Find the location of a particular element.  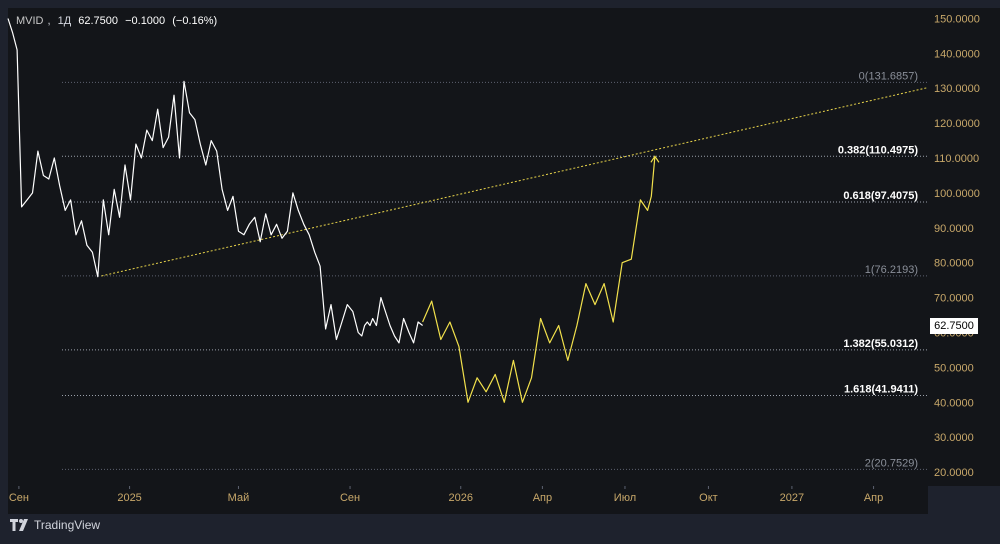

price-change: −0.1000 is located at coordinates (145, 21).